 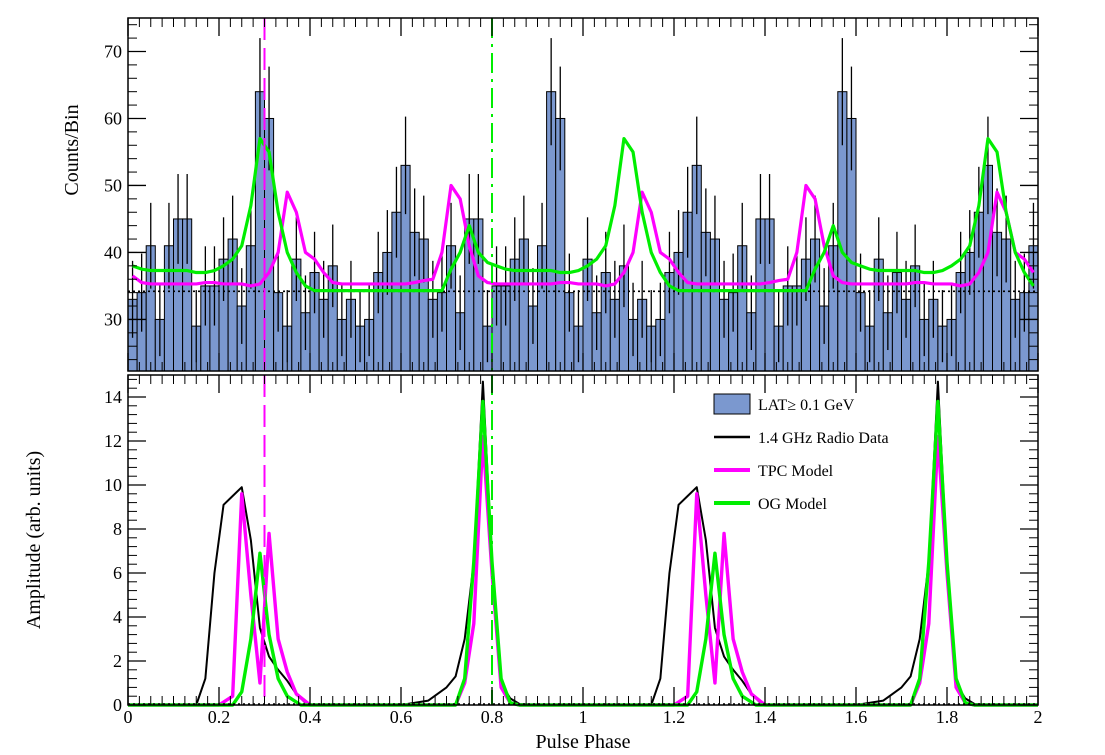 What do you see at coordinates (1038, 717) in the screenshot?
I see `x-tick-label: 2` at bounding box center [1038, 717].